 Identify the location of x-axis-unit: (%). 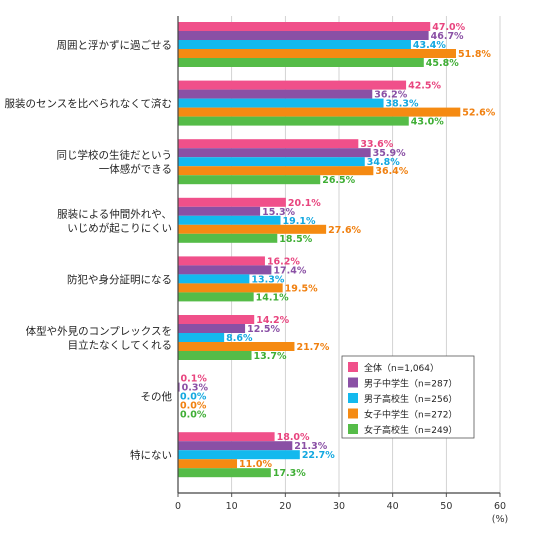
(500, 519).